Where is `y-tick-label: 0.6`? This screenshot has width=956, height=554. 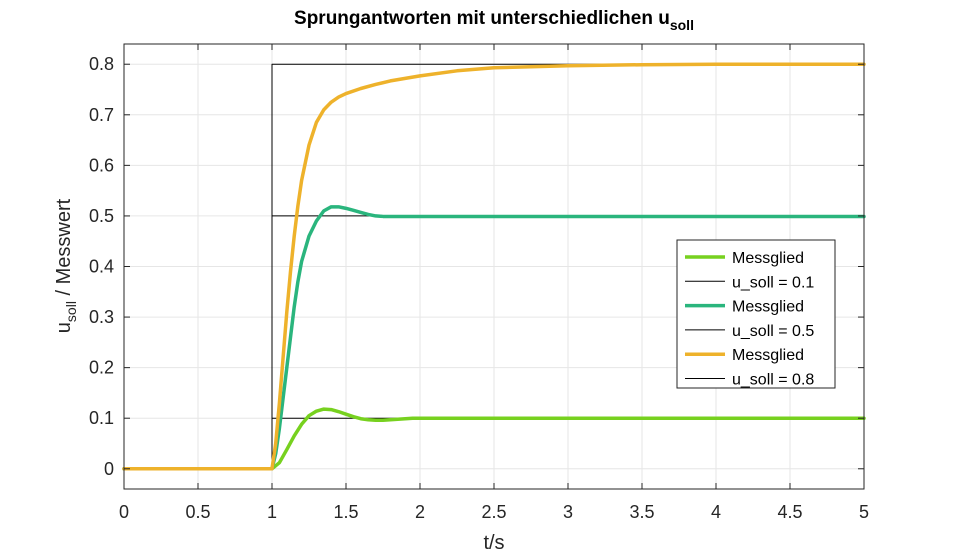 y-tick-label: 0.6 is located at coordinates (101, 165).